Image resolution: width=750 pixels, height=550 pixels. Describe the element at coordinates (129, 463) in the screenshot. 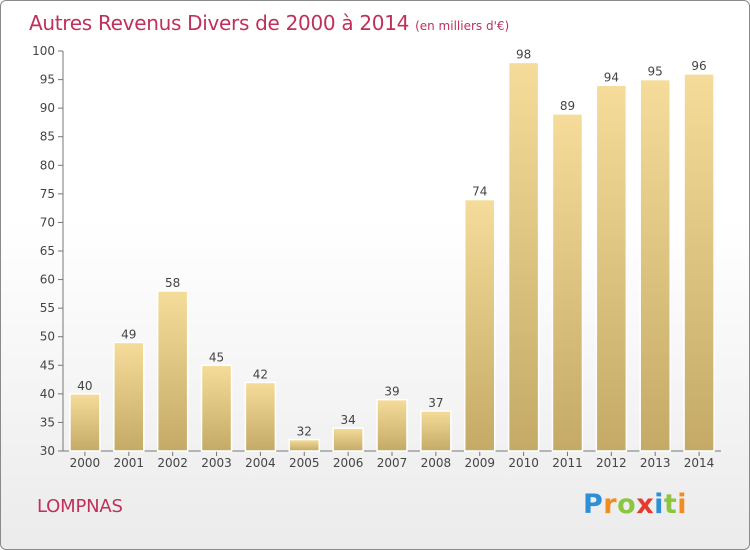

I see `x-tick-label: 2001` at that location.